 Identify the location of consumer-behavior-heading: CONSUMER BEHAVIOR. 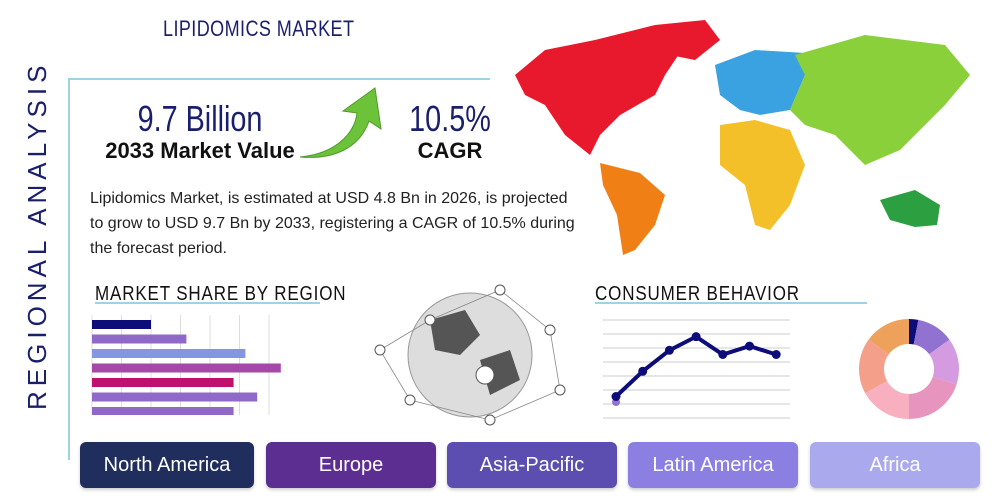
(697, 294).